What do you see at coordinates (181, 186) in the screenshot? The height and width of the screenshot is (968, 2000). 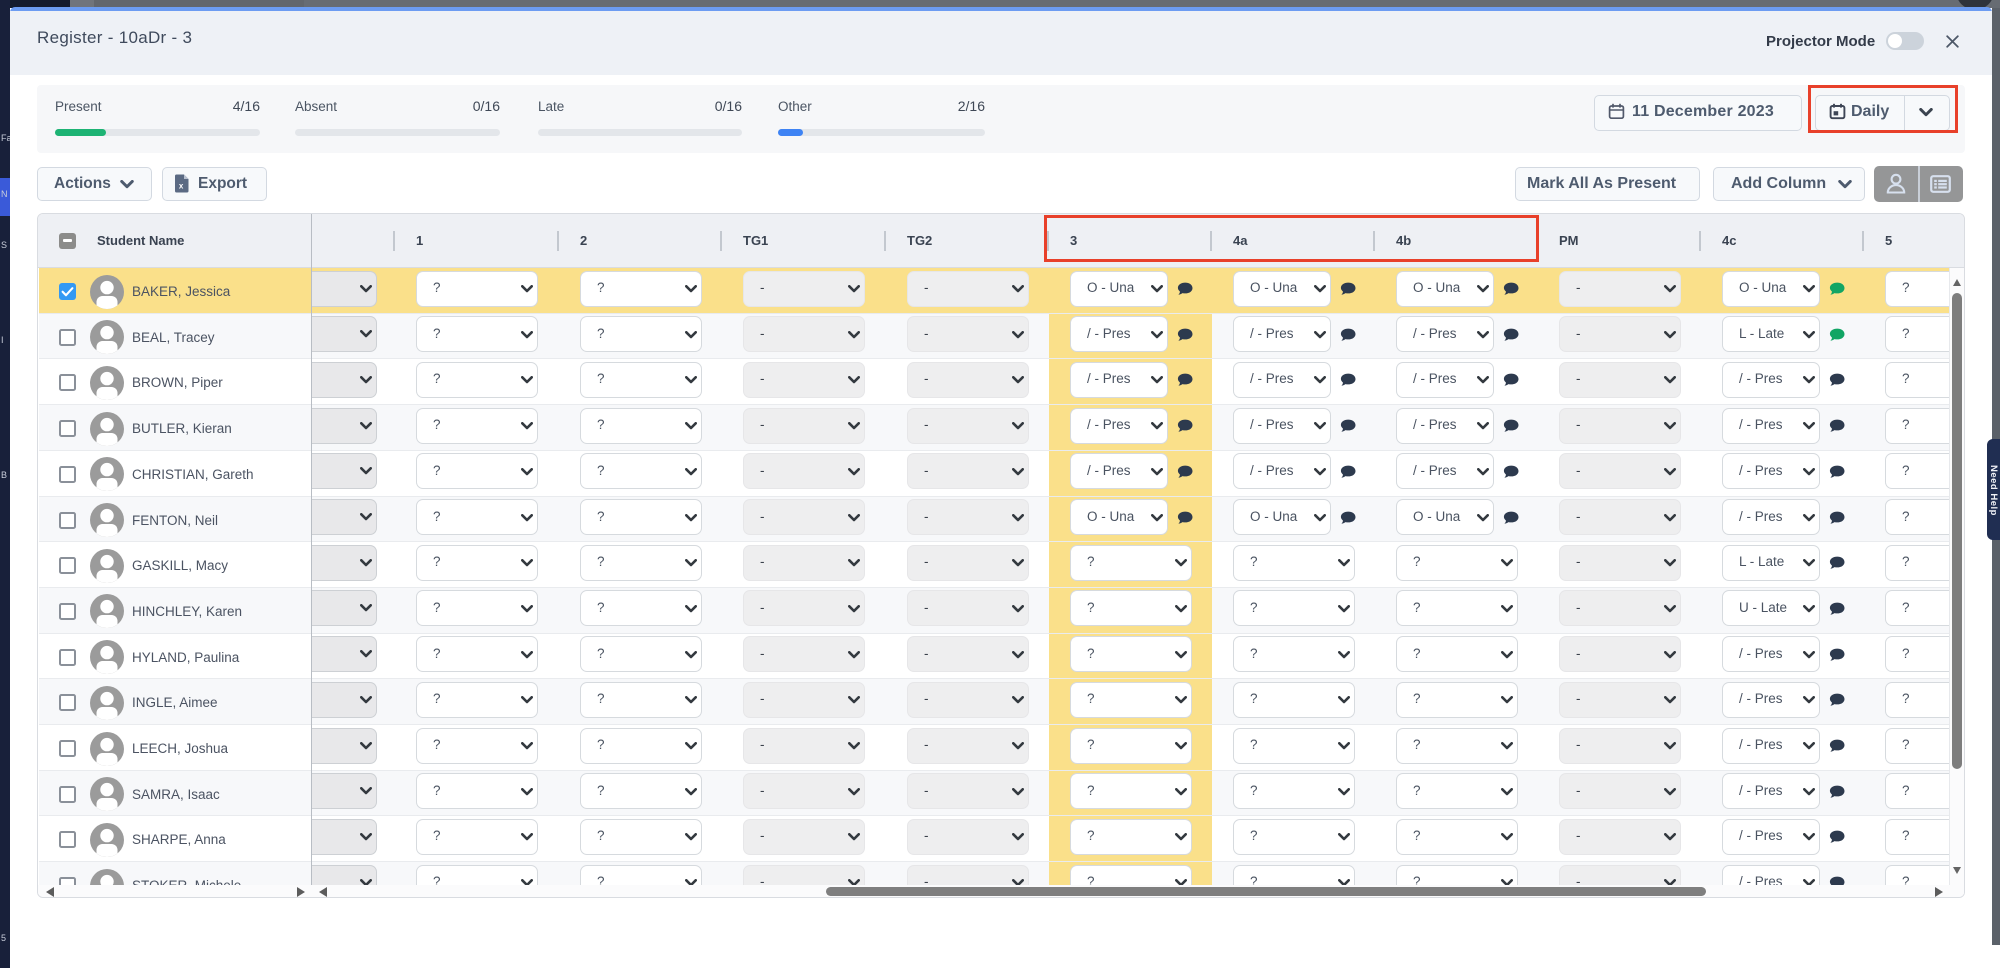 I see `svg-text: x` at bounding box center [181, 186].